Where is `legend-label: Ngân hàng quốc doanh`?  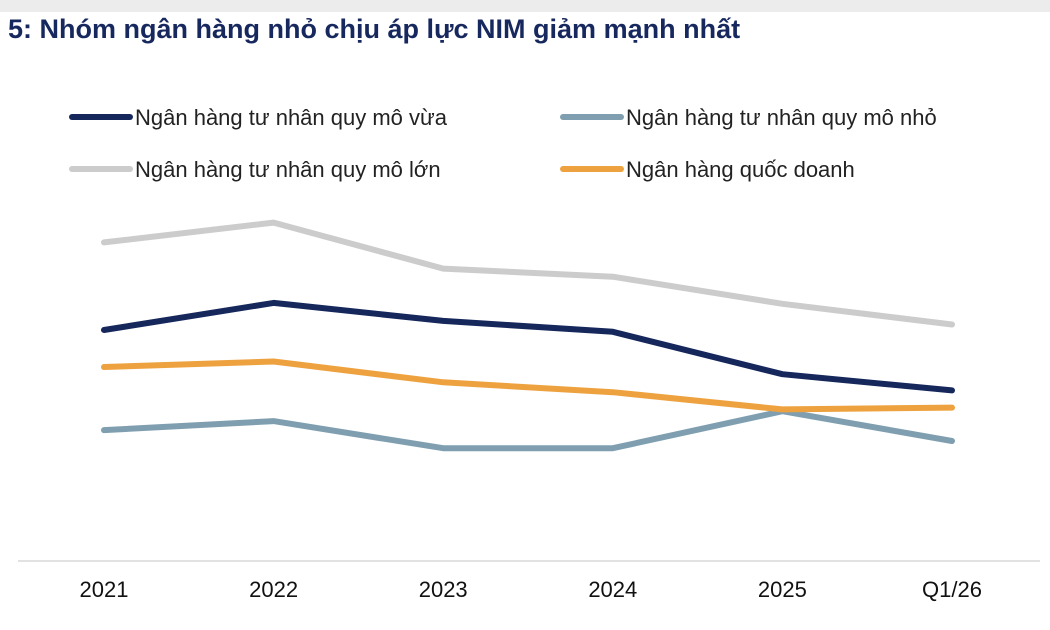 legend-label: Ngân hàng quốc doanh is located at coordinates (740, 169).